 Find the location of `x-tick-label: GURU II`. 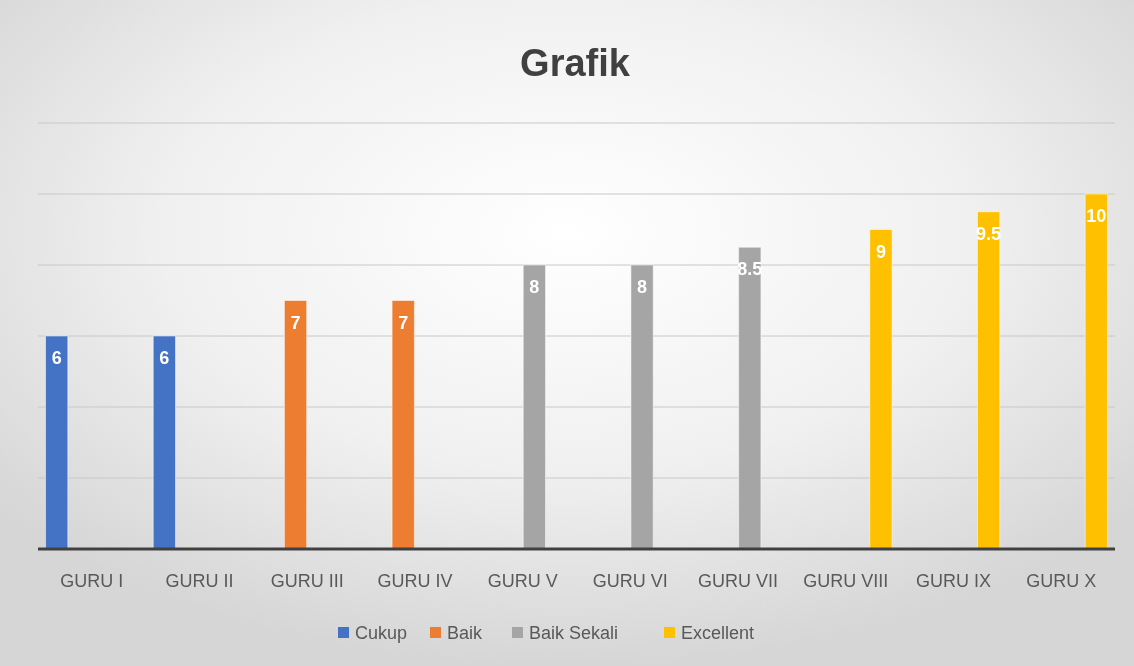

x-tick-label: GURU II is located at coordinates (199, 581).